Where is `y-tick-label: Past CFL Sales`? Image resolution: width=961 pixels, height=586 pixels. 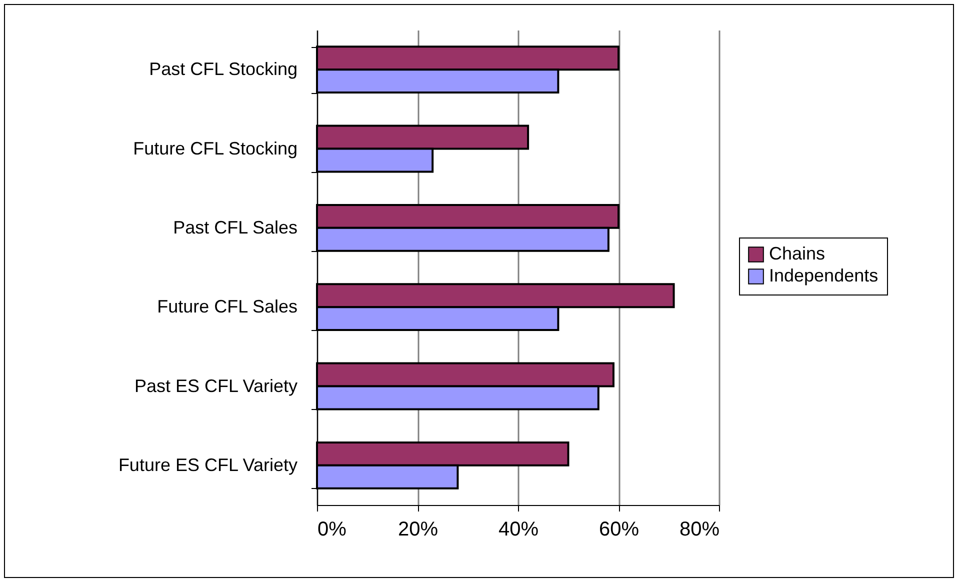
y-tick-label: Past CFL Sales is located at coordinates (235, 227).